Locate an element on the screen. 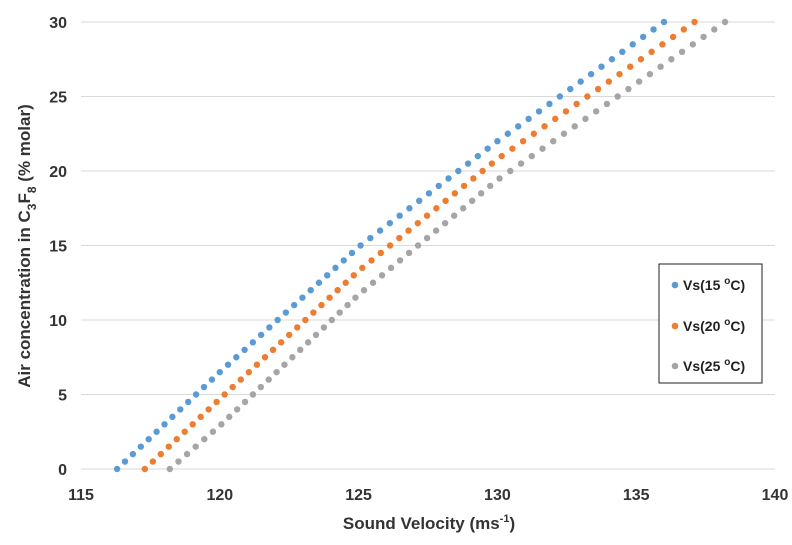  y-tick-label-20: 20 is located at coordinates (58, 172).